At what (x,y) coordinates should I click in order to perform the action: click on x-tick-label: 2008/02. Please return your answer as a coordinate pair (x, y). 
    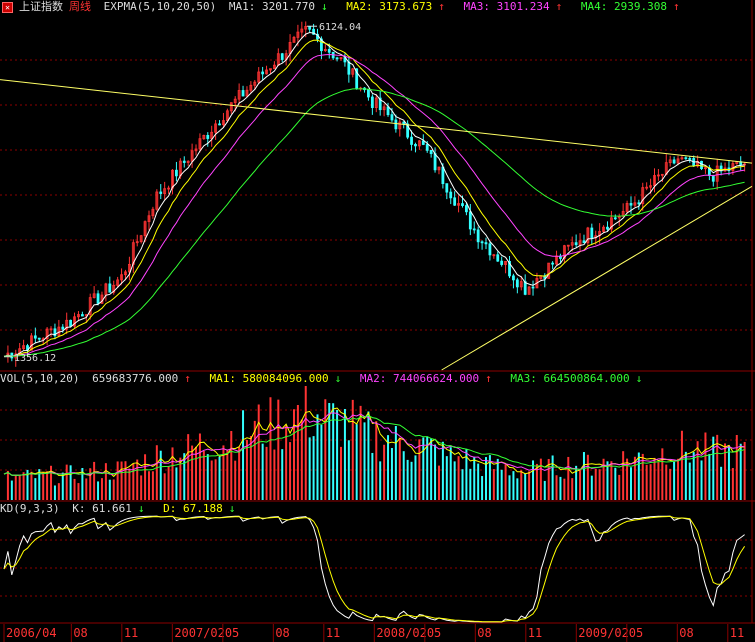
    Looking at the image, I should click on (401, 633).